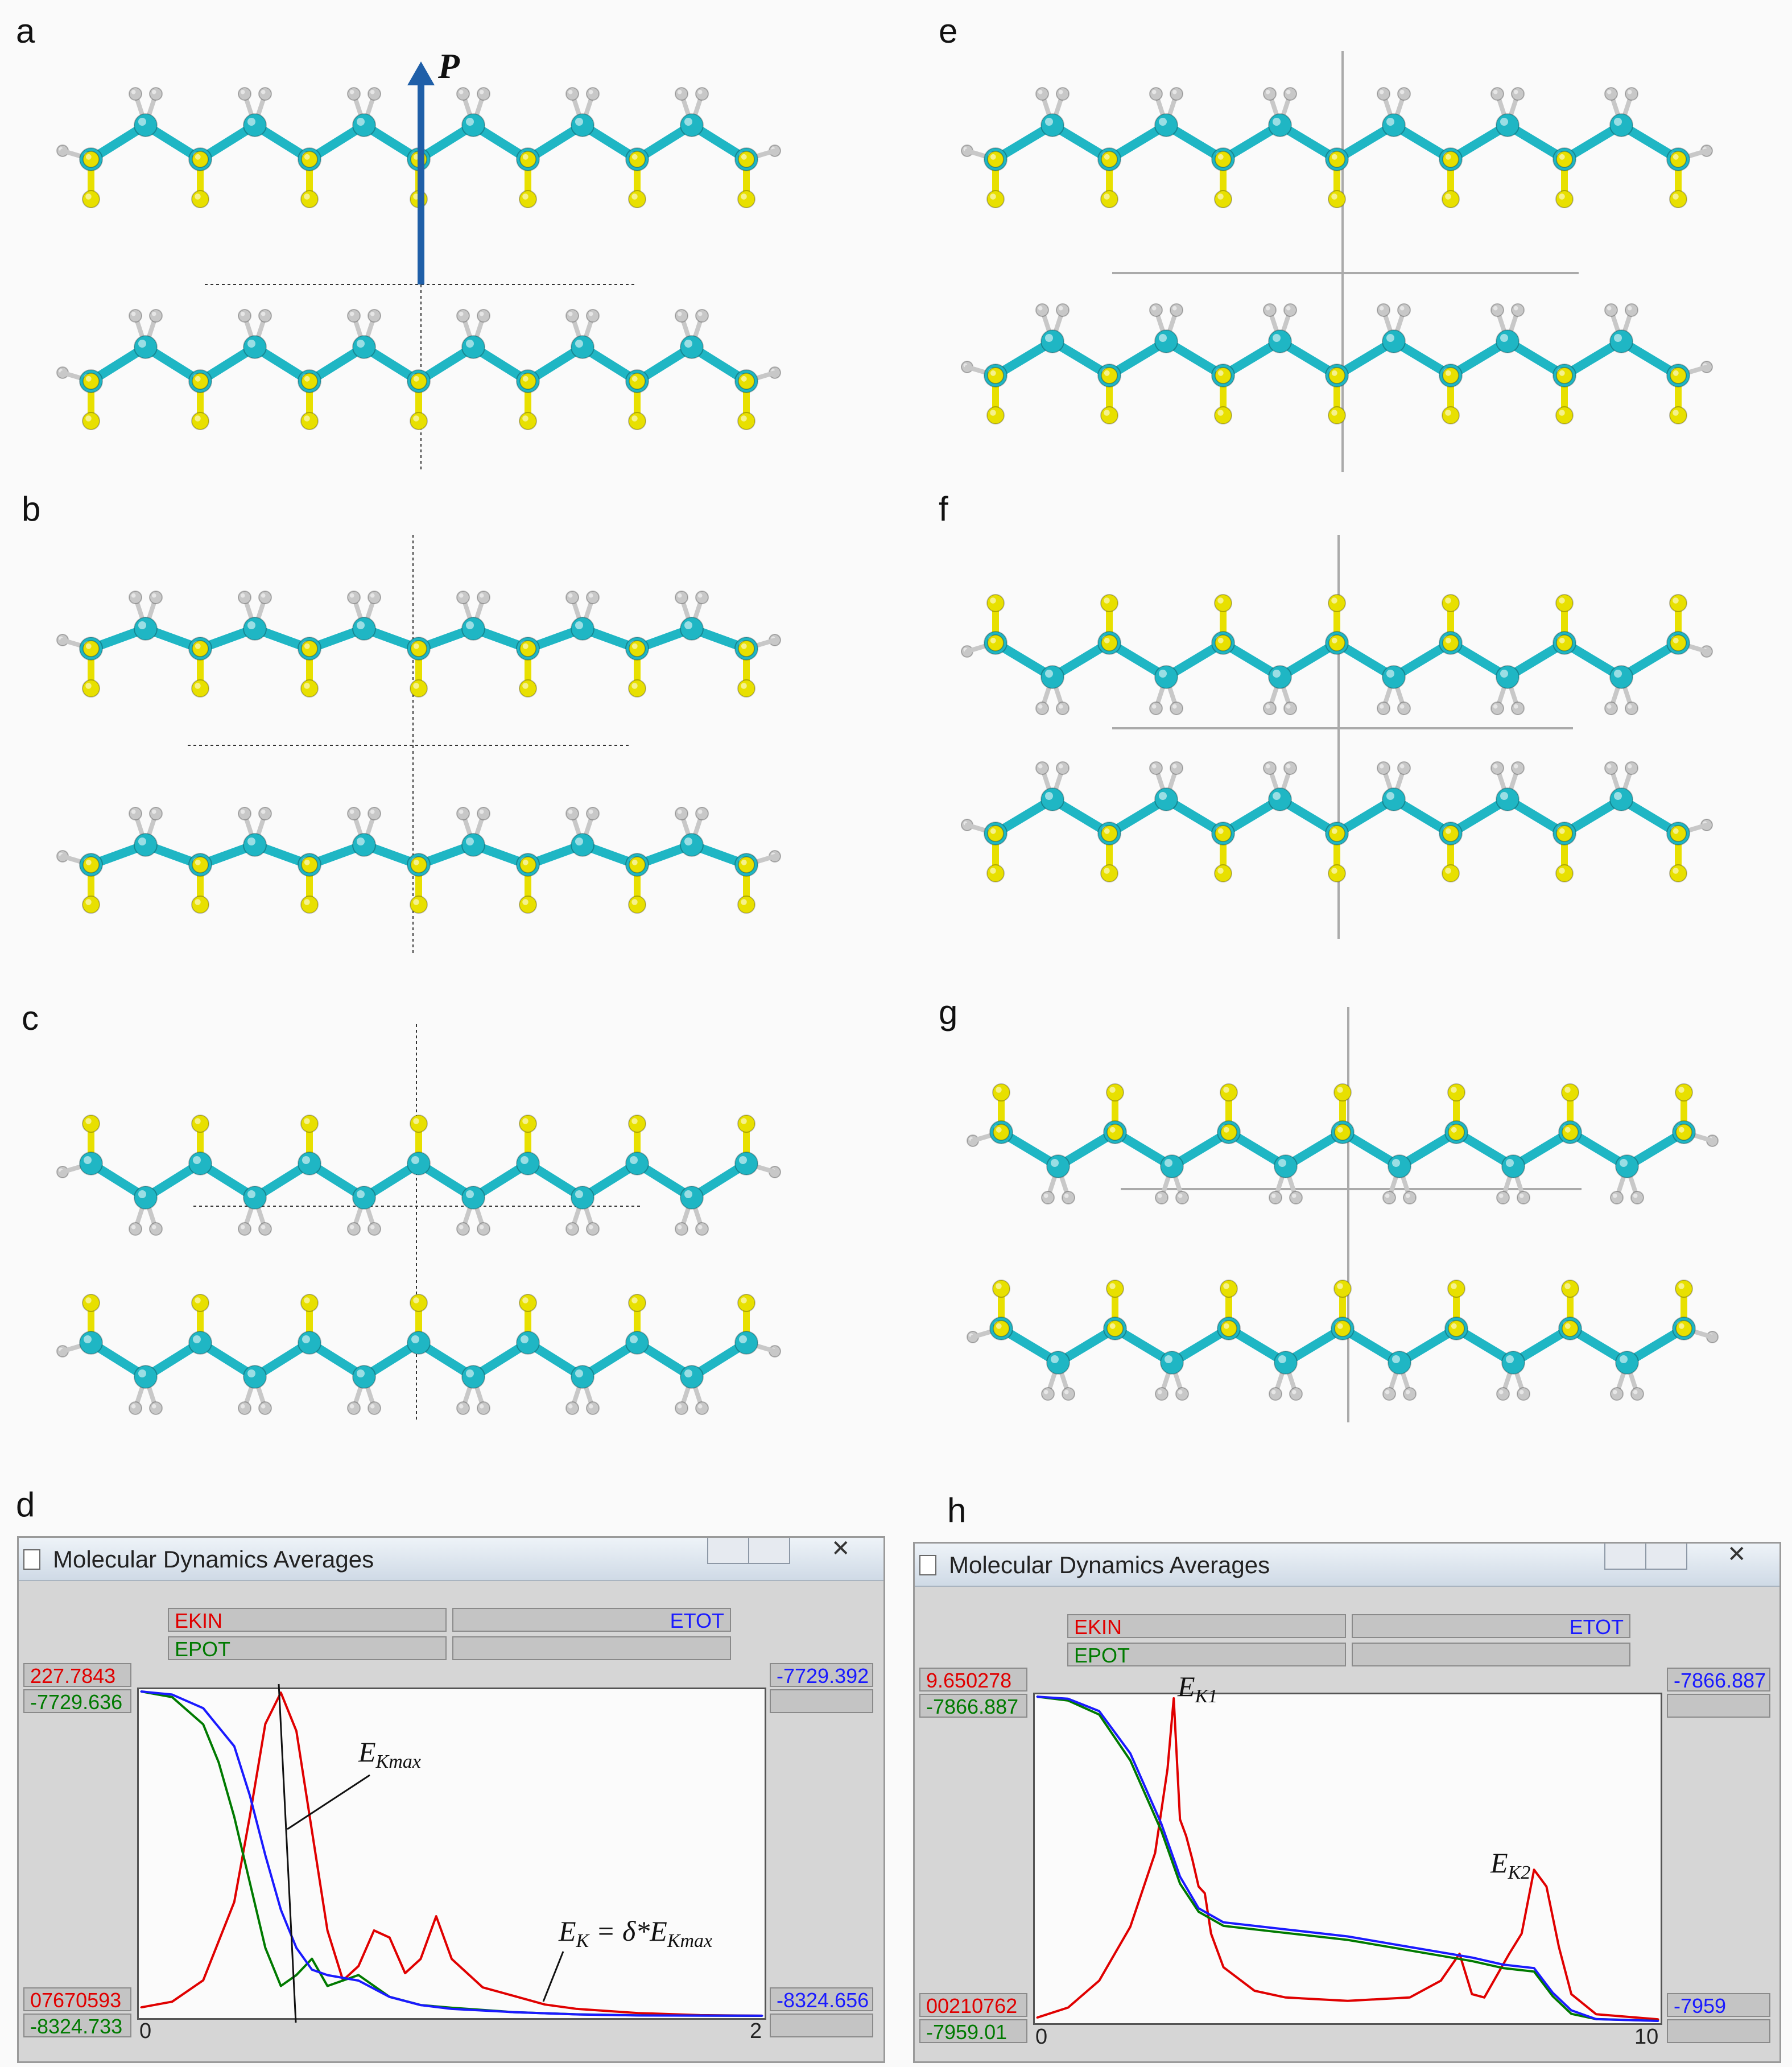 This screenshot has width=1792, height=2067. What do you see at coordinates (1348, 1858) in the screenshot?
I see `series-line-etot` at bounding box center [1348, 1858].